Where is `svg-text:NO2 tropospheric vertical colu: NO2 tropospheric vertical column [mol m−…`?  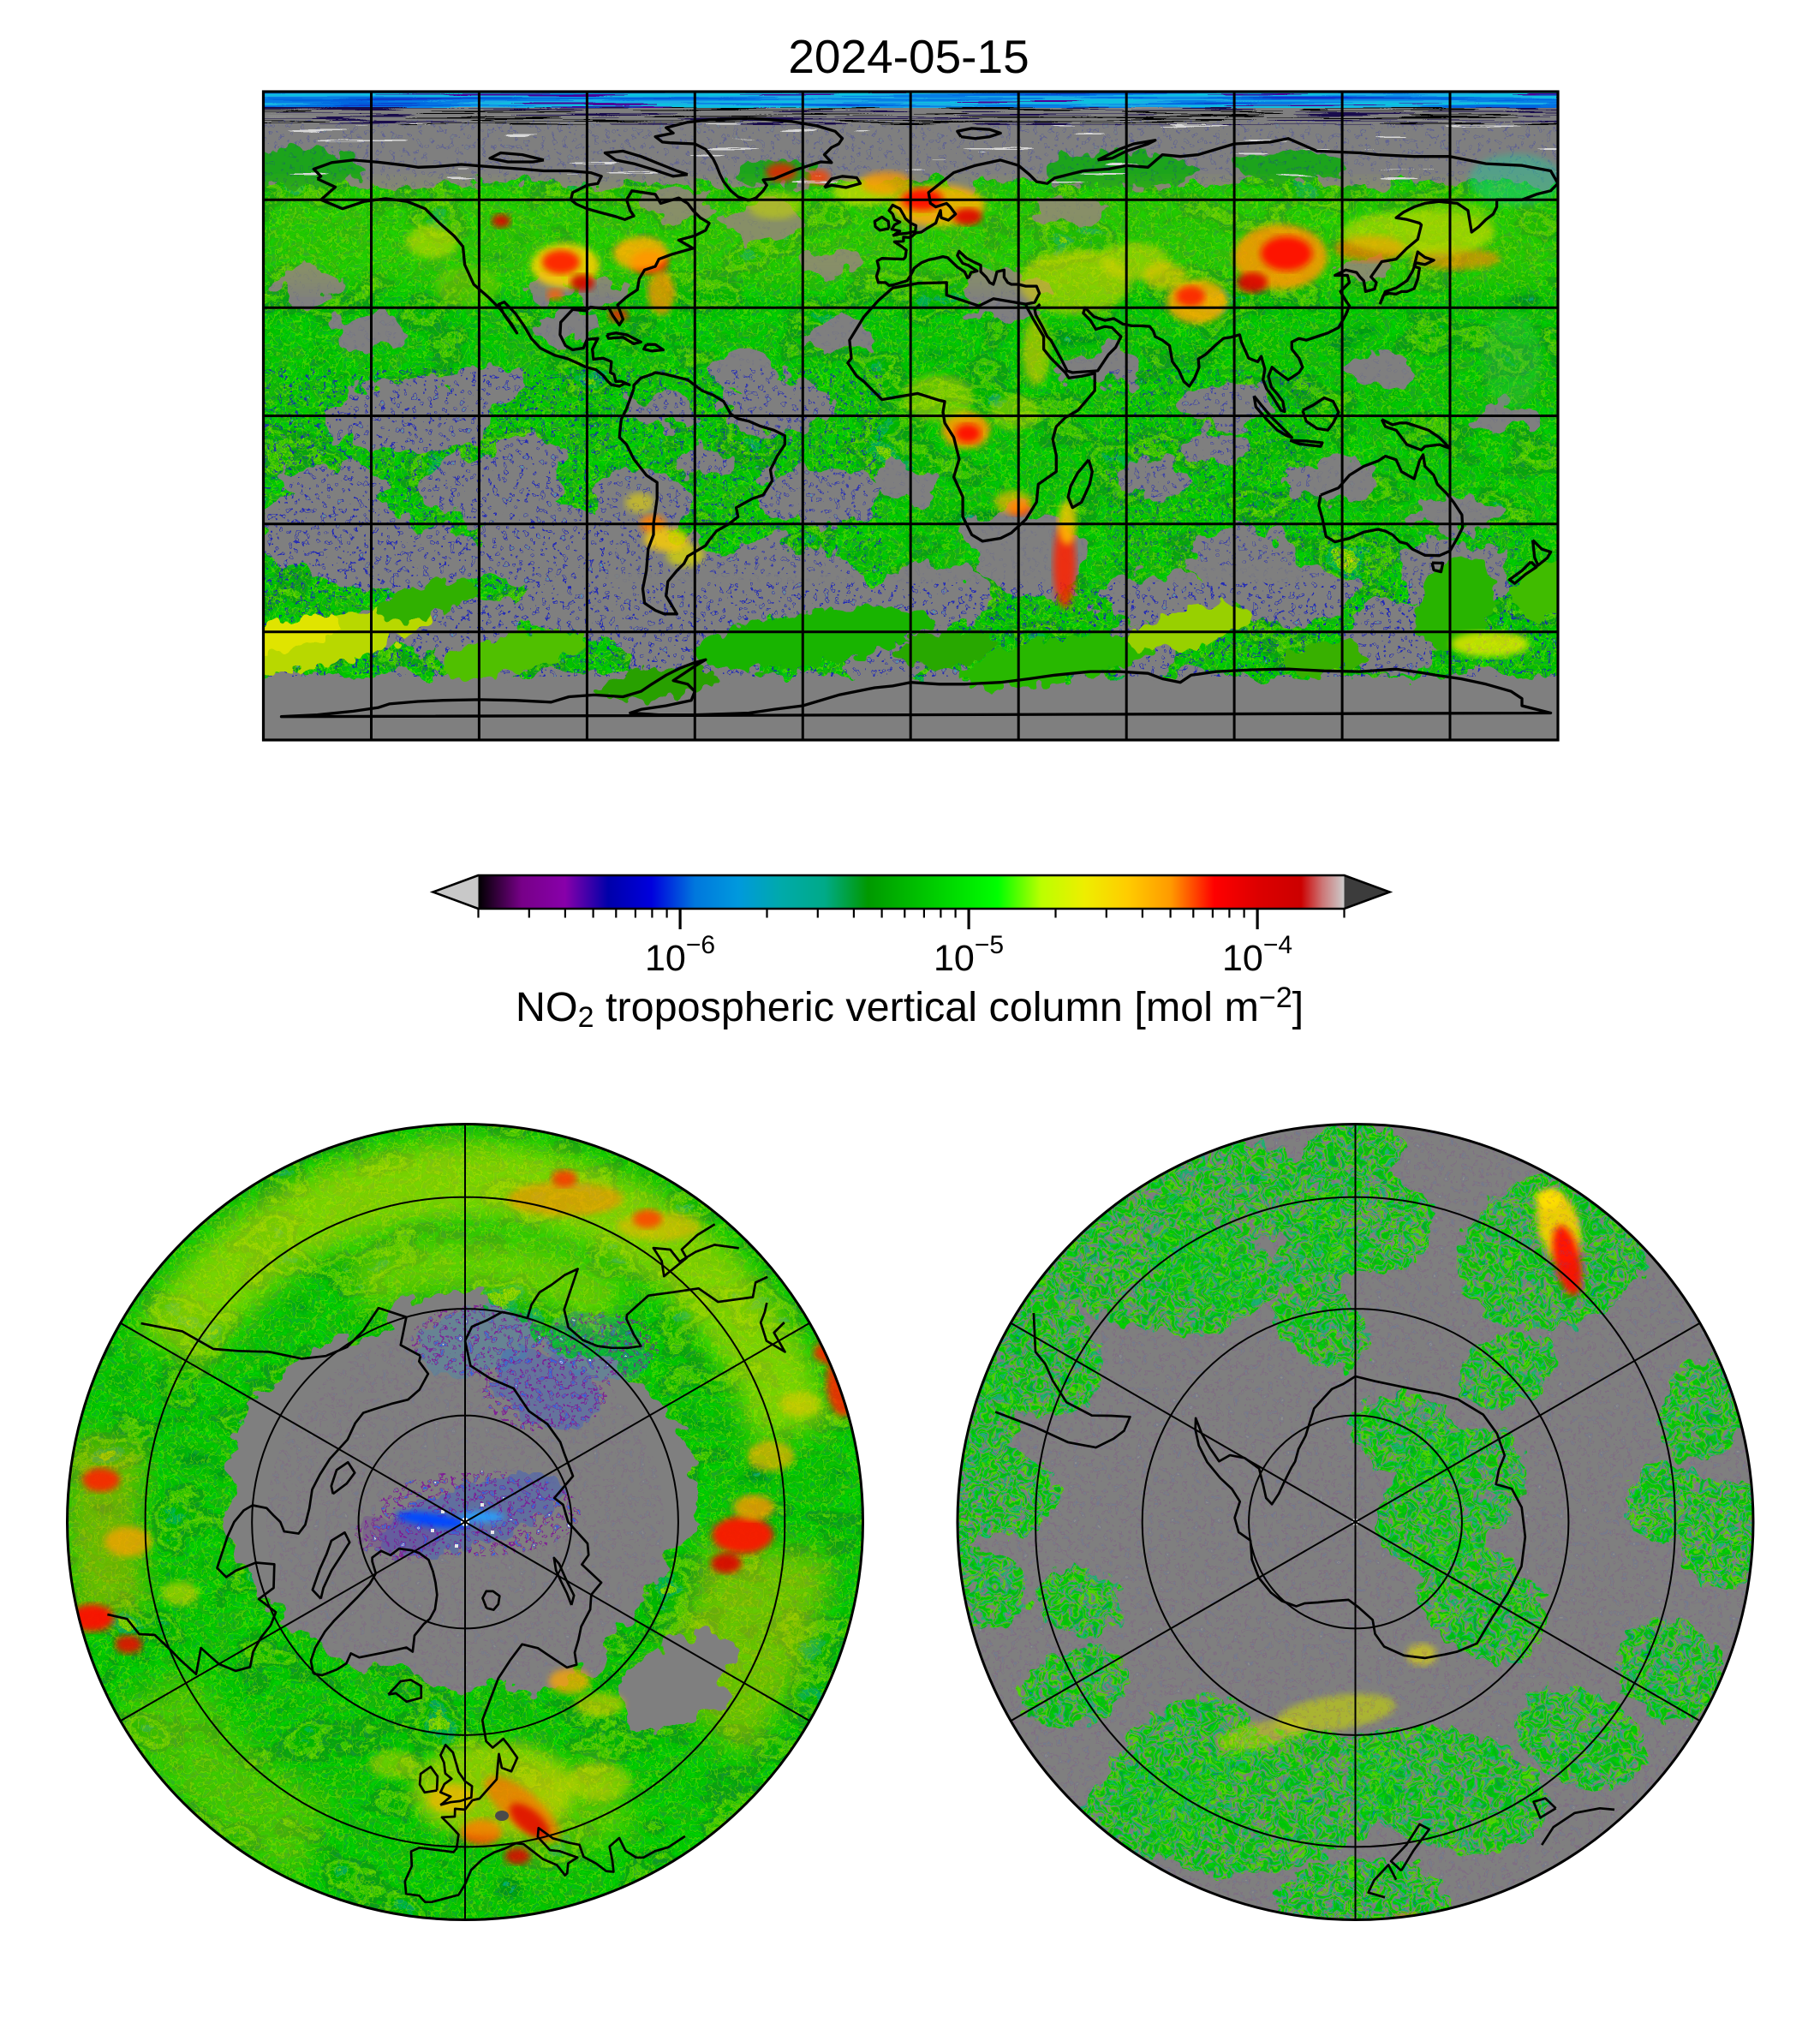
svg-text:NO2 tropospheric vertical colu: NO2 tropospheric vertical column [mol m−… is located at coordinates (910, 1008).